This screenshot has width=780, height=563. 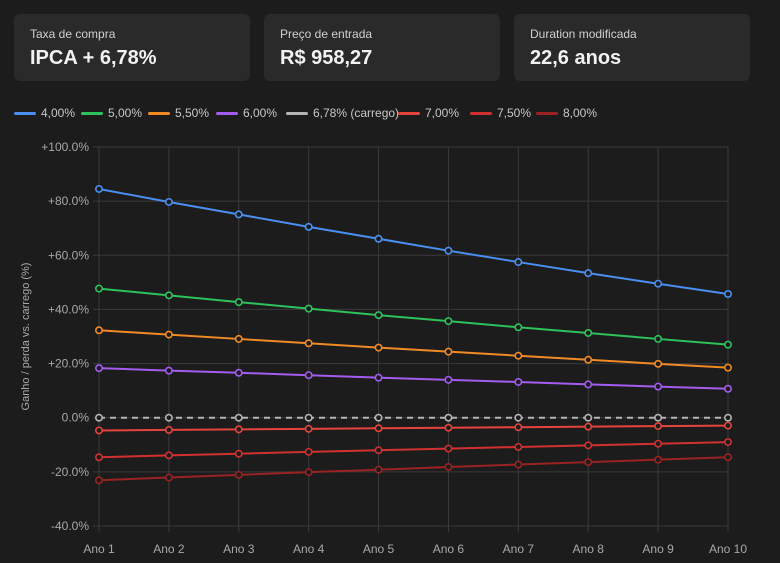 What do you see at coordinates (65, 147) in the screenshot?
I see `y-tick-label: +100.0%` at bounding box center [65, 147].